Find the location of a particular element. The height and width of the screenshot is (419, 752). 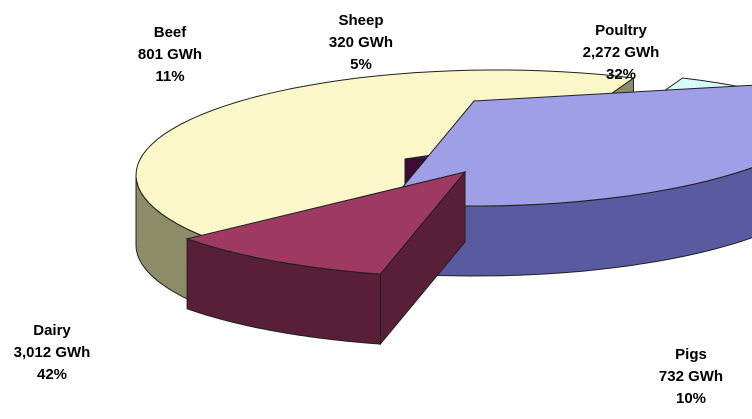

label-poultry-percent: 32% is located at coordinates (621, 74).